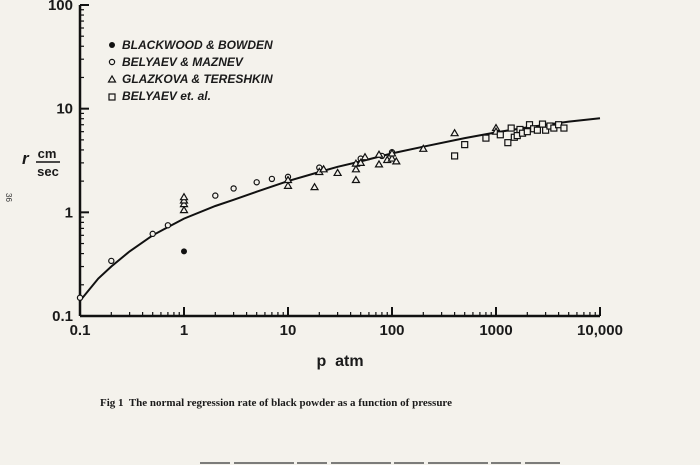 The image size is (700, 465). I want to click on y-tick-label: 1, so click(69, 212).